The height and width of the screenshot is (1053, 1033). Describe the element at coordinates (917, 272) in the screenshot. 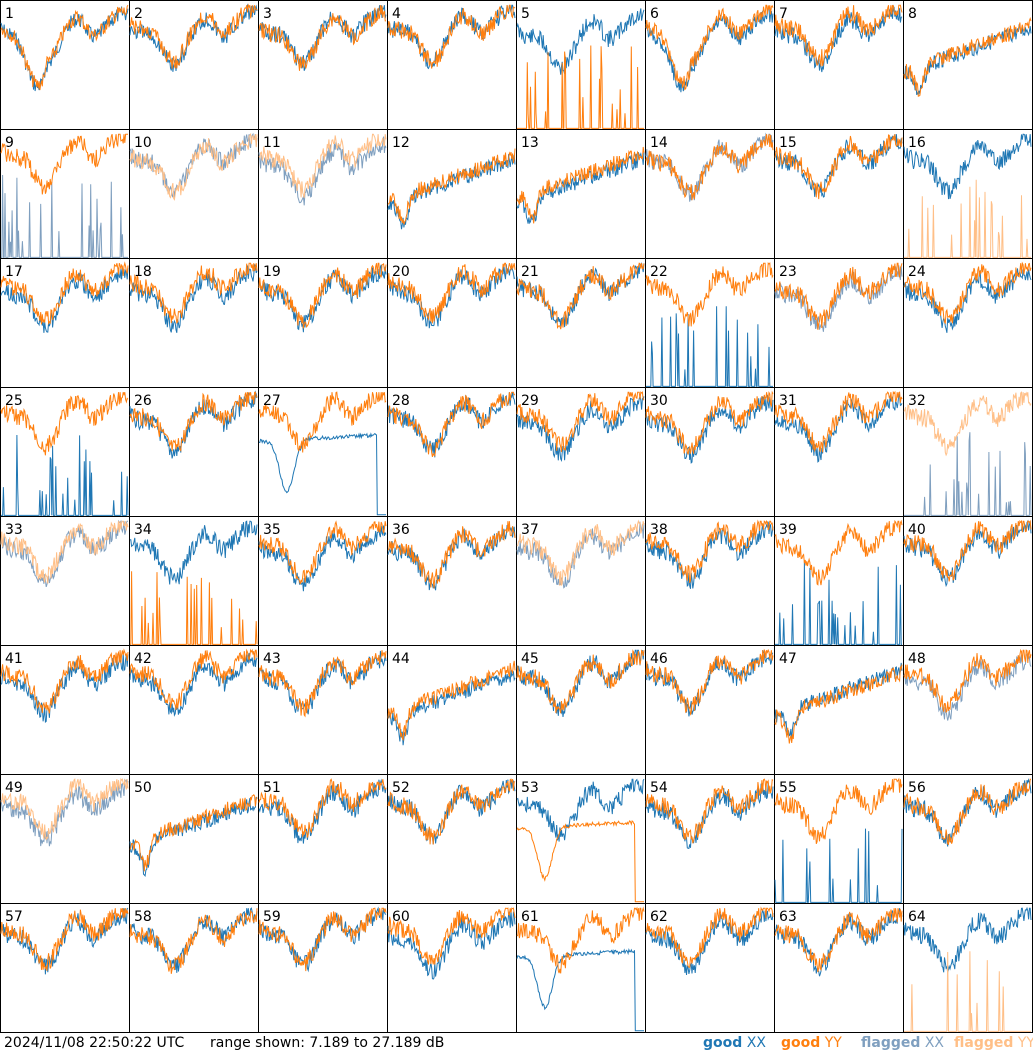

I see `panel-label: 24` at that location.